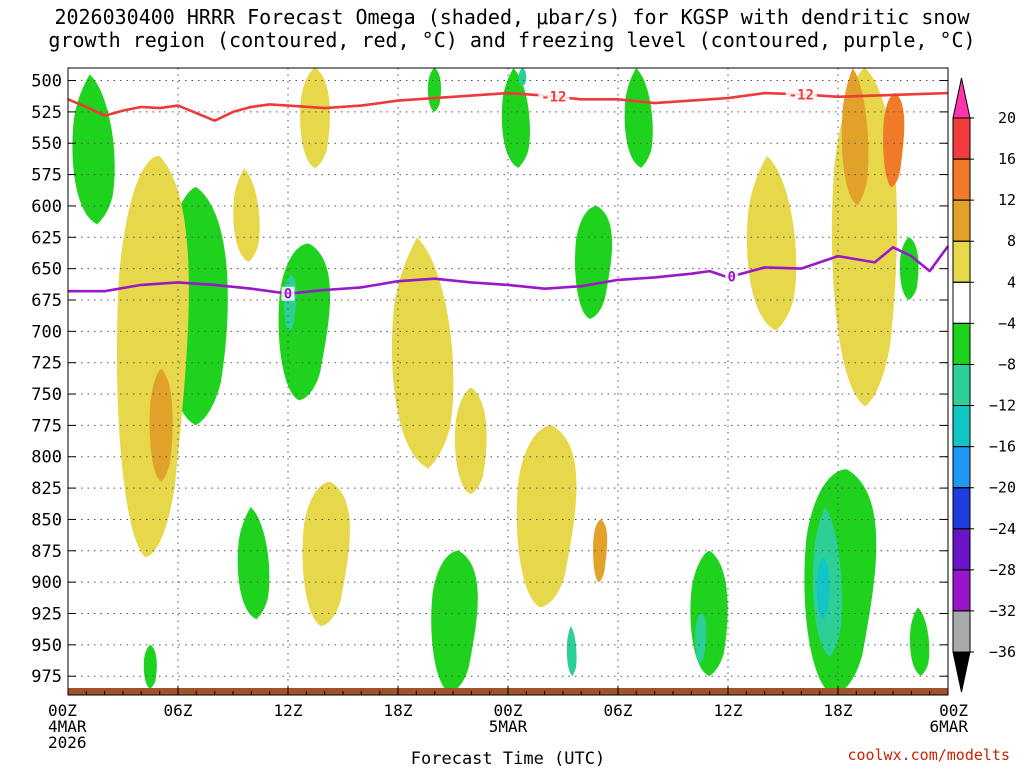 Image resolution: width=1024 pixels, height=768 pixels. Describe the element at coordinates (1002, 652) in the screenshot. I see `colorbar-label: −36` at that location.